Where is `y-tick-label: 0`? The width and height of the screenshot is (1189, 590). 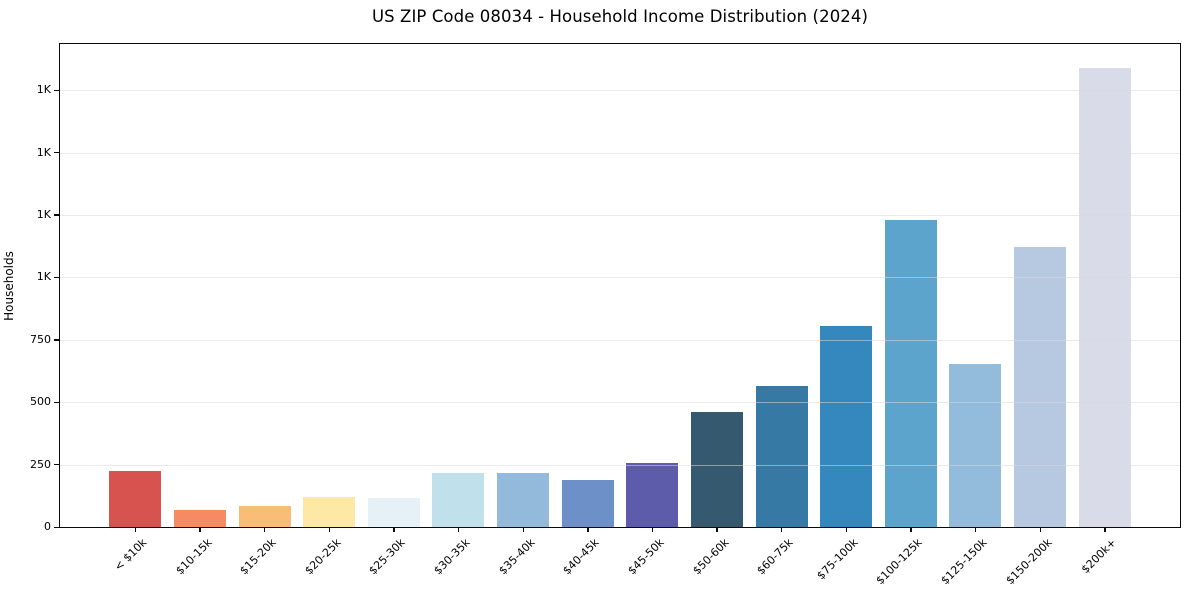
y-tick-label: 0 is located at coordinates (47, 526).